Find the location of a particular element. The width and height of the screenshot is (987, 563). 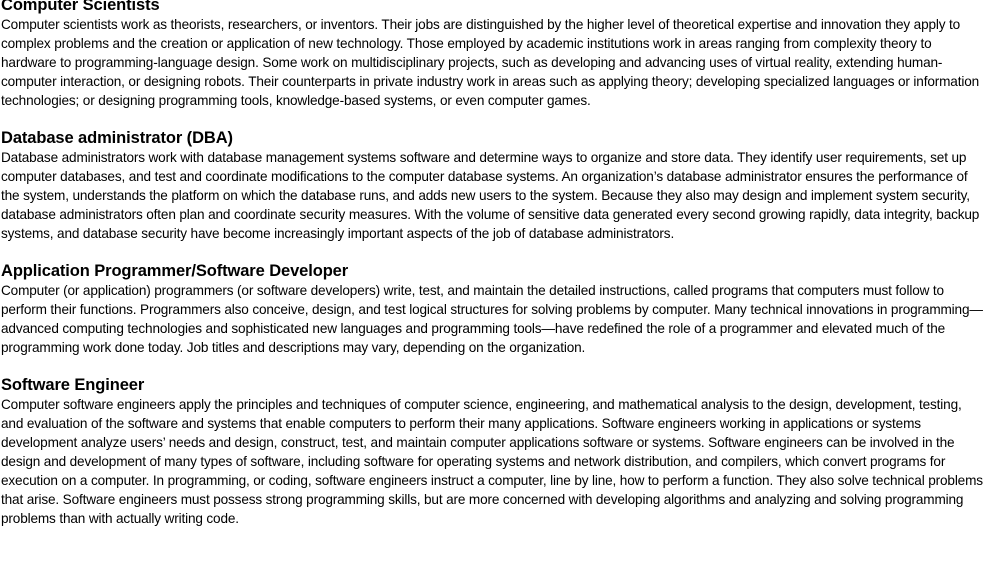

section-heading: Computer Scientists is located at coordinates (80, 7).